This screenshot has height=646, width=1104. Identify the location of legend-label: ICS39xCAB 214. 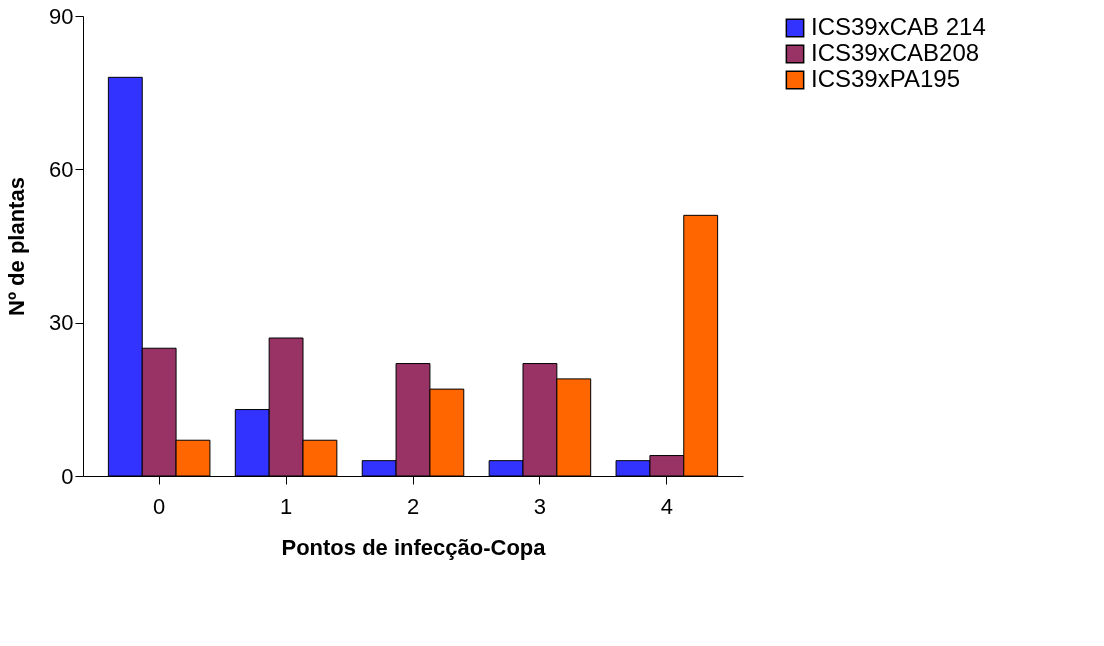
(898, 26).